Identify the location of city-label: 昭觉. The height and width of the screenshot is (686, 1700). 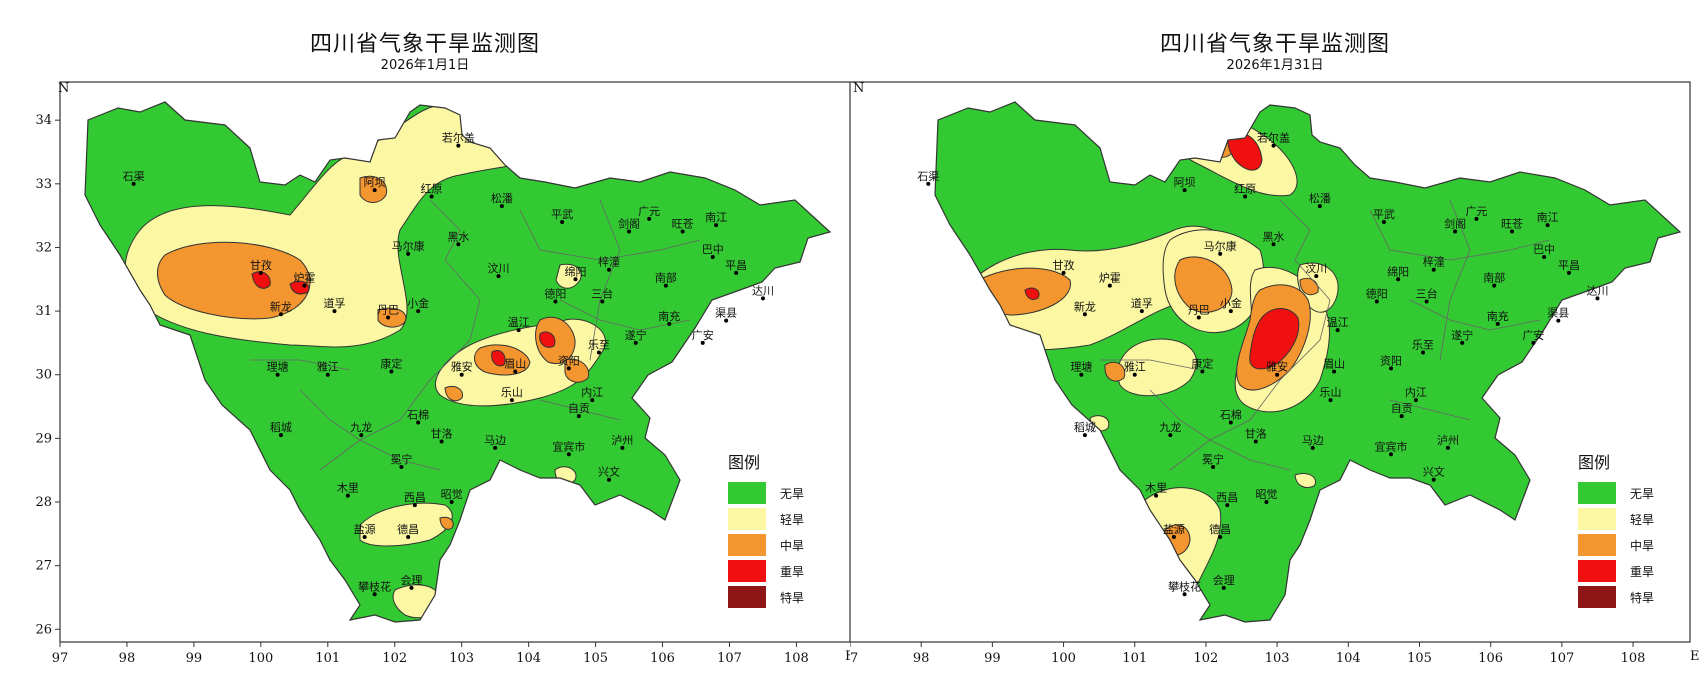
(1266, 494).